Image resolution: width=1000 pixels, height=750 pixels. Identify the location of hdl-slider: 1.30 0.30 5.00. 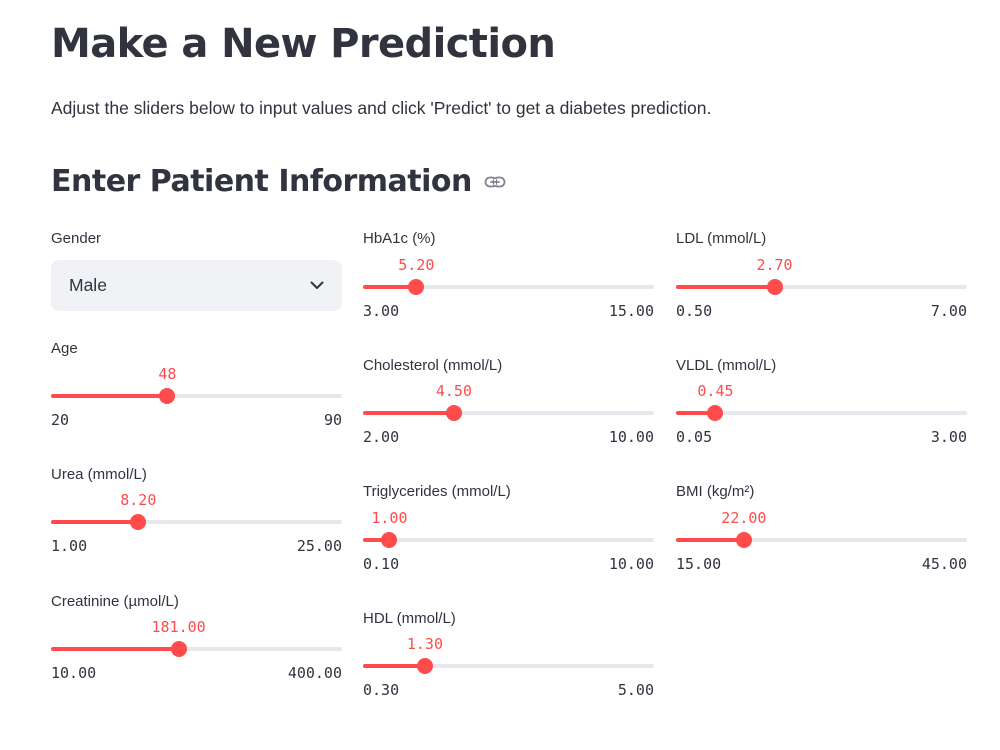
(508, 674).